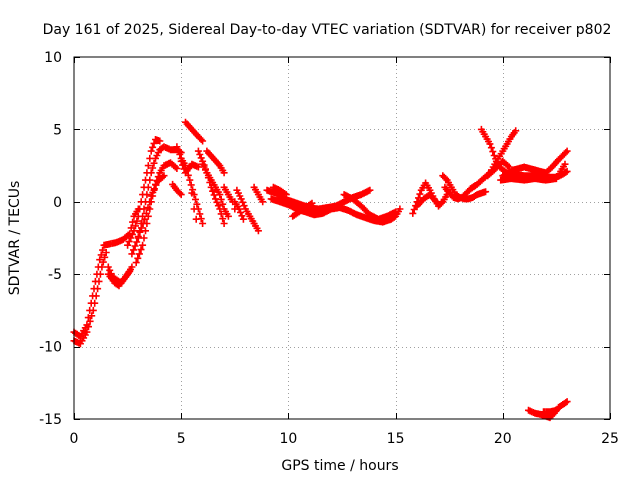 This screenshot has height=480, width=640. I want to click on series-d2, so click(239, 210).